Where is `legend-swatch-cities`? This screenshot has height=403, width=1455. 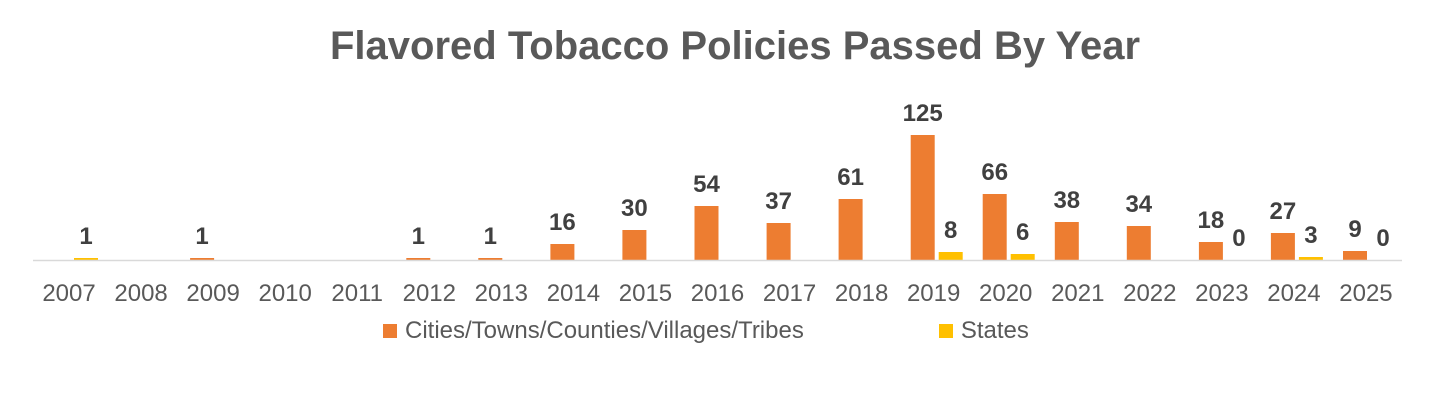 legend-swatch-cities is located at coordinates (390, 331).